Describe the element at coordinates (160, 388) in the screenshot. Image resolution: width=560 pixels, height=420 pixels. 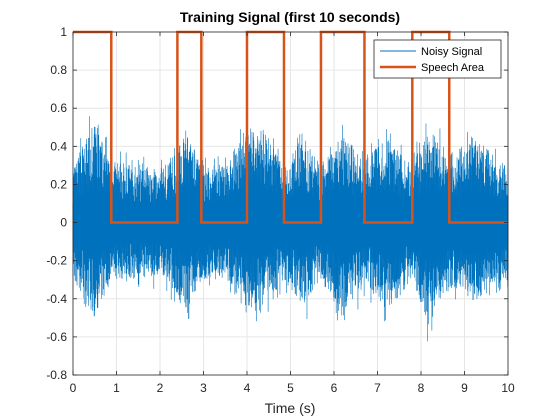
I see `x-tick-label-2: 2` at that location.